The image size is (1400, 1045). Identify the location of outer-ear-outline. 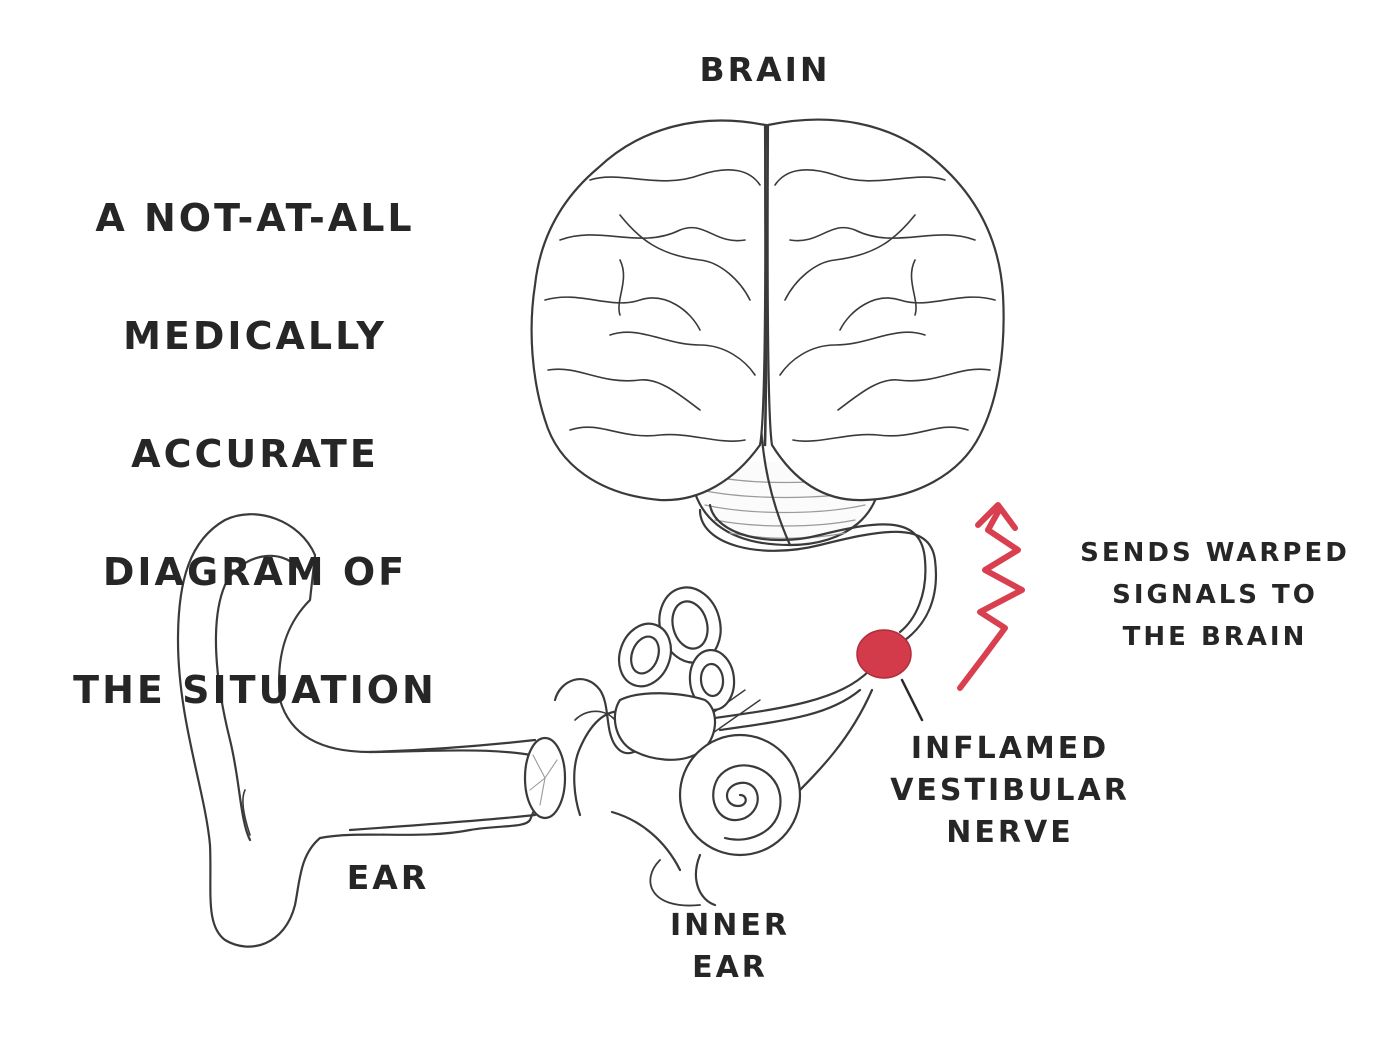
(366, 730).